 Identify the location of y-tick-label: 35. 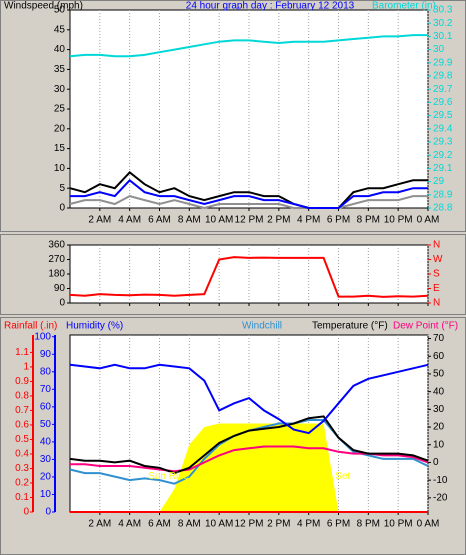
(60, 69).